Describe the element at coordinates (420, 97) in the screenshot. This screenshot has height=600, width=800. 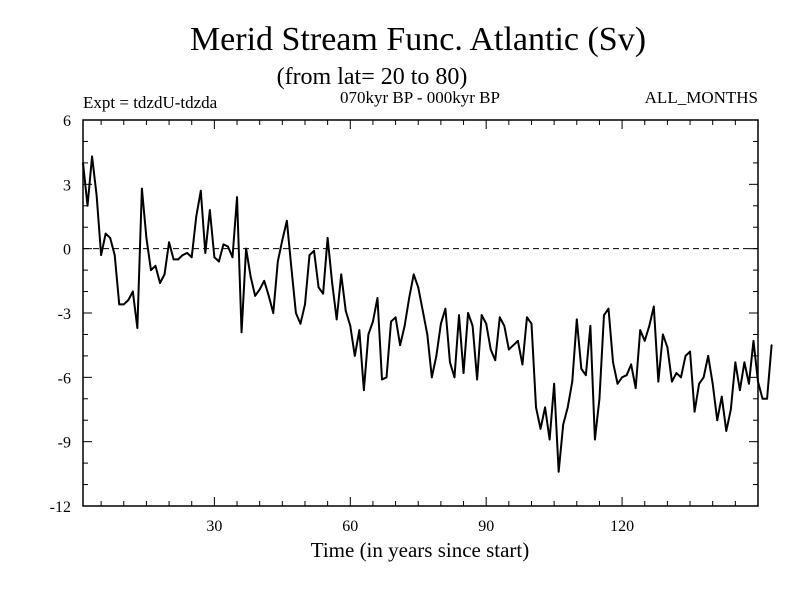
I see `time-range-label: 070kyr BP - 000kyr BP` at that location.